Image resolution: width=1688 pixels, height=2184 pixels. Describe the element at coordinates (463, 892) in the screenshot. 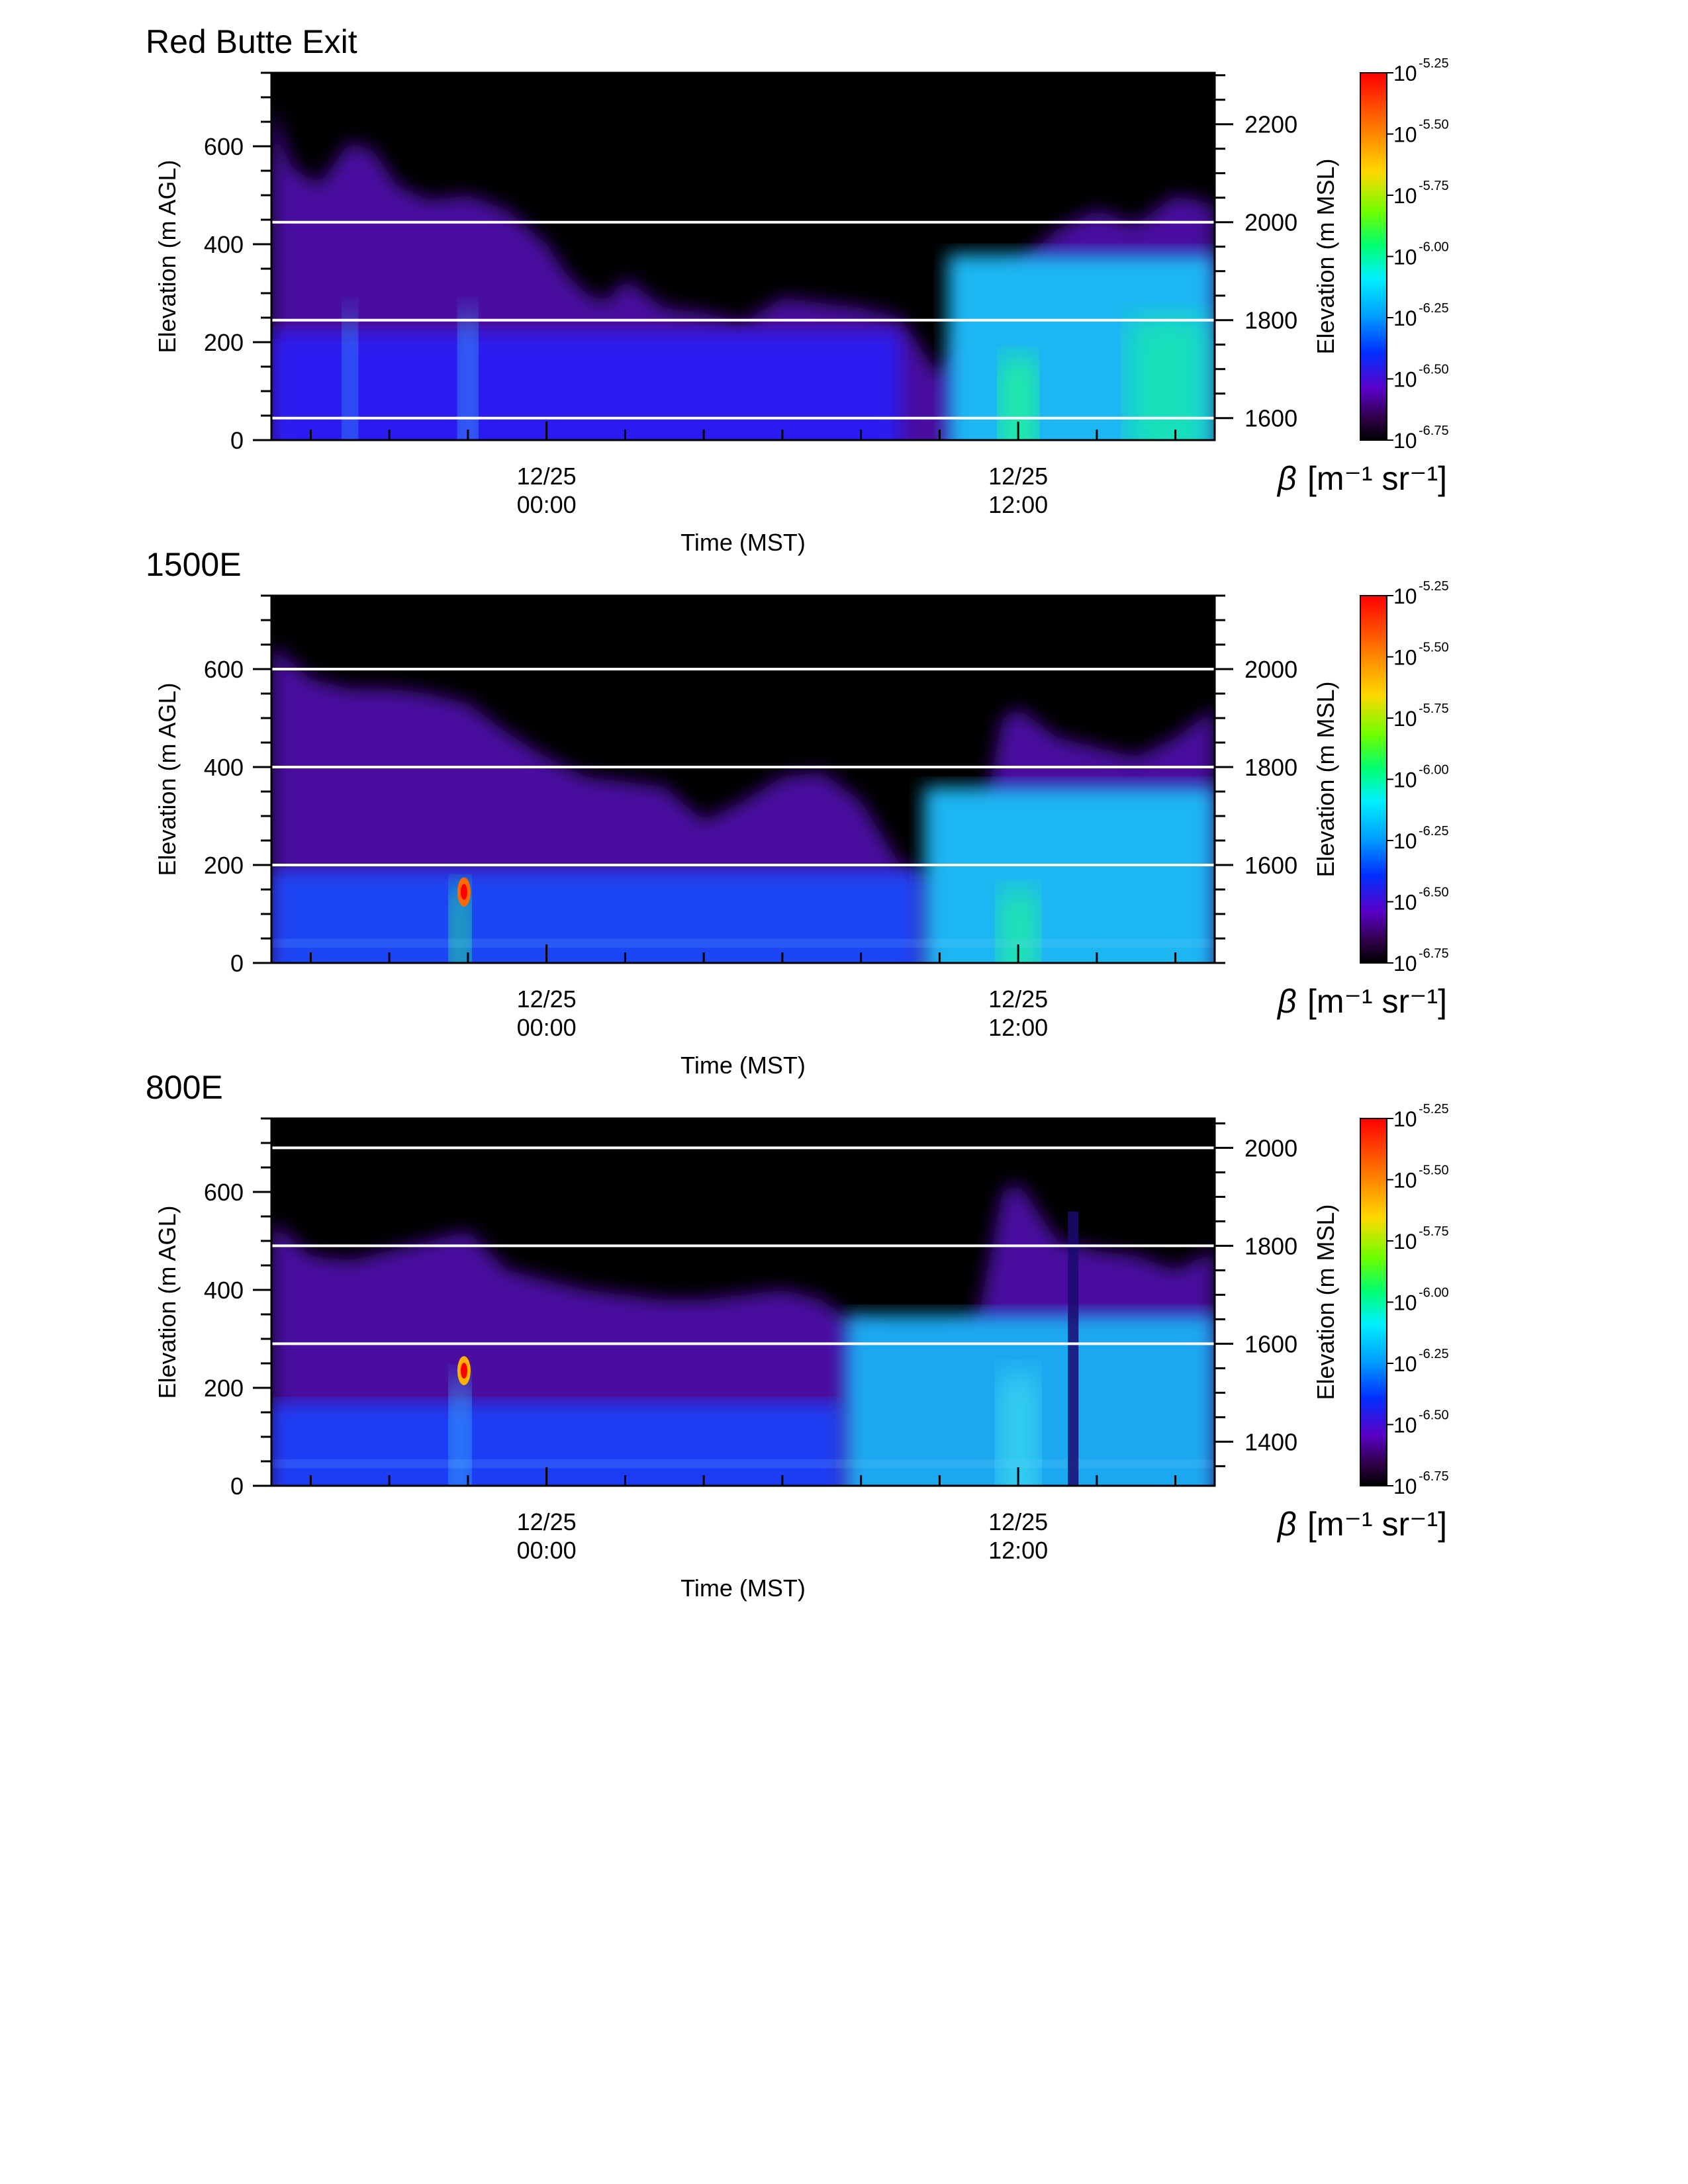

I see `hotspot-core` at that location.